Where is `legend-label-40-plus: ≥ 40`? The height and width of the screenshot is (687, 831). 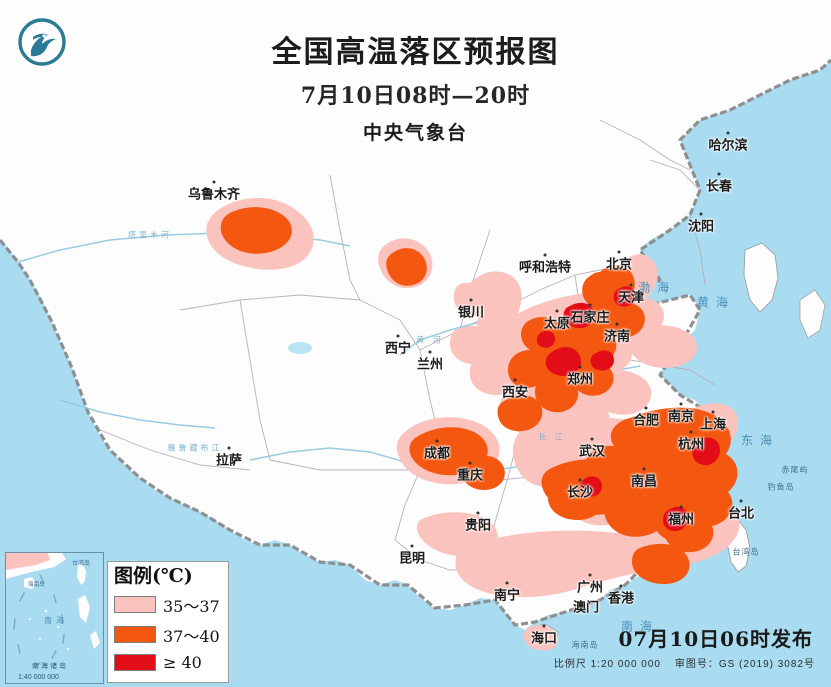 legend-label-40-plus: ≥ 40 is located at coordinates (182, 662).